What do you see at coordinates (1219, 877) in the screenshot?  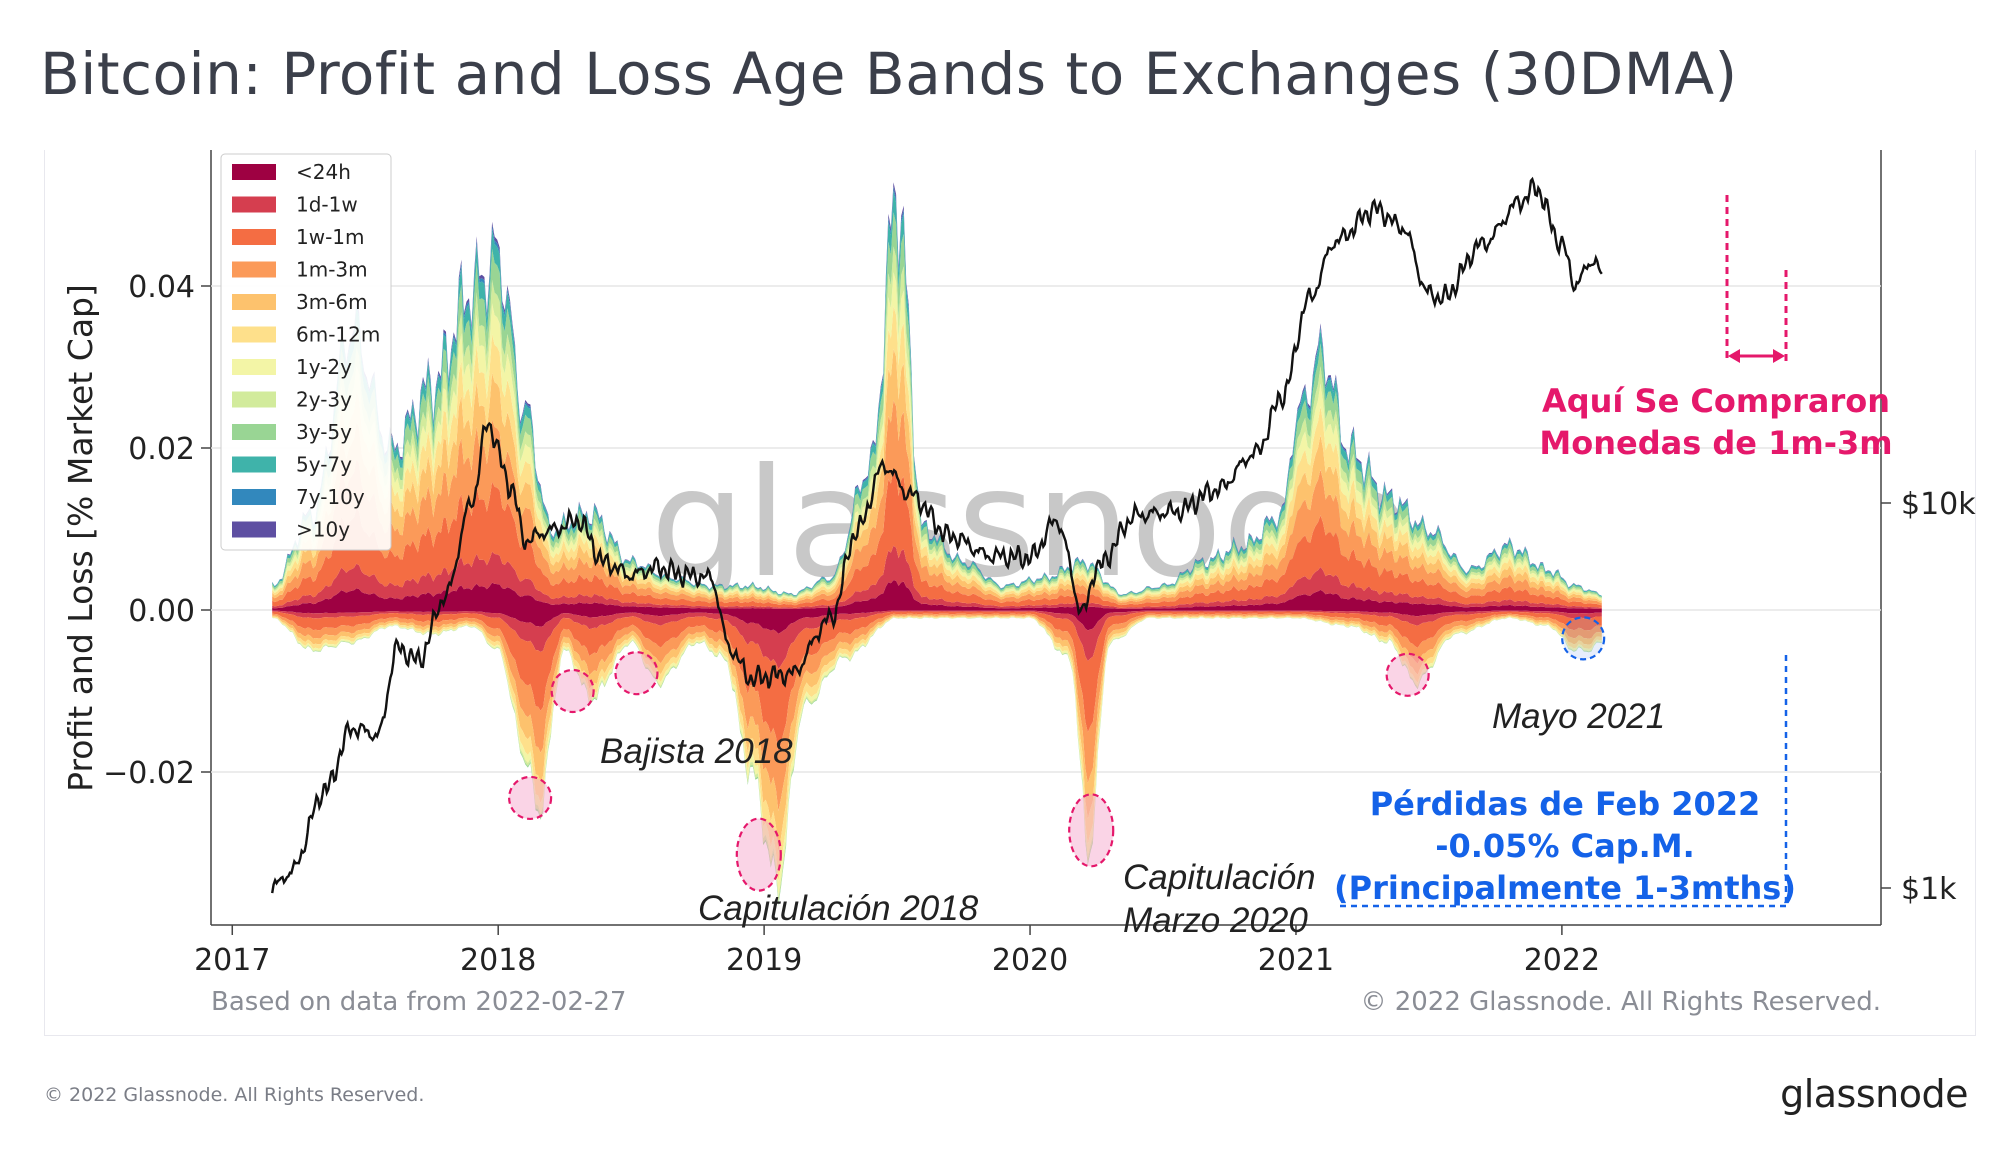 I see `annotation-capitulacion-2020-l1: Capitulación` at bounding box center [1219, 877].